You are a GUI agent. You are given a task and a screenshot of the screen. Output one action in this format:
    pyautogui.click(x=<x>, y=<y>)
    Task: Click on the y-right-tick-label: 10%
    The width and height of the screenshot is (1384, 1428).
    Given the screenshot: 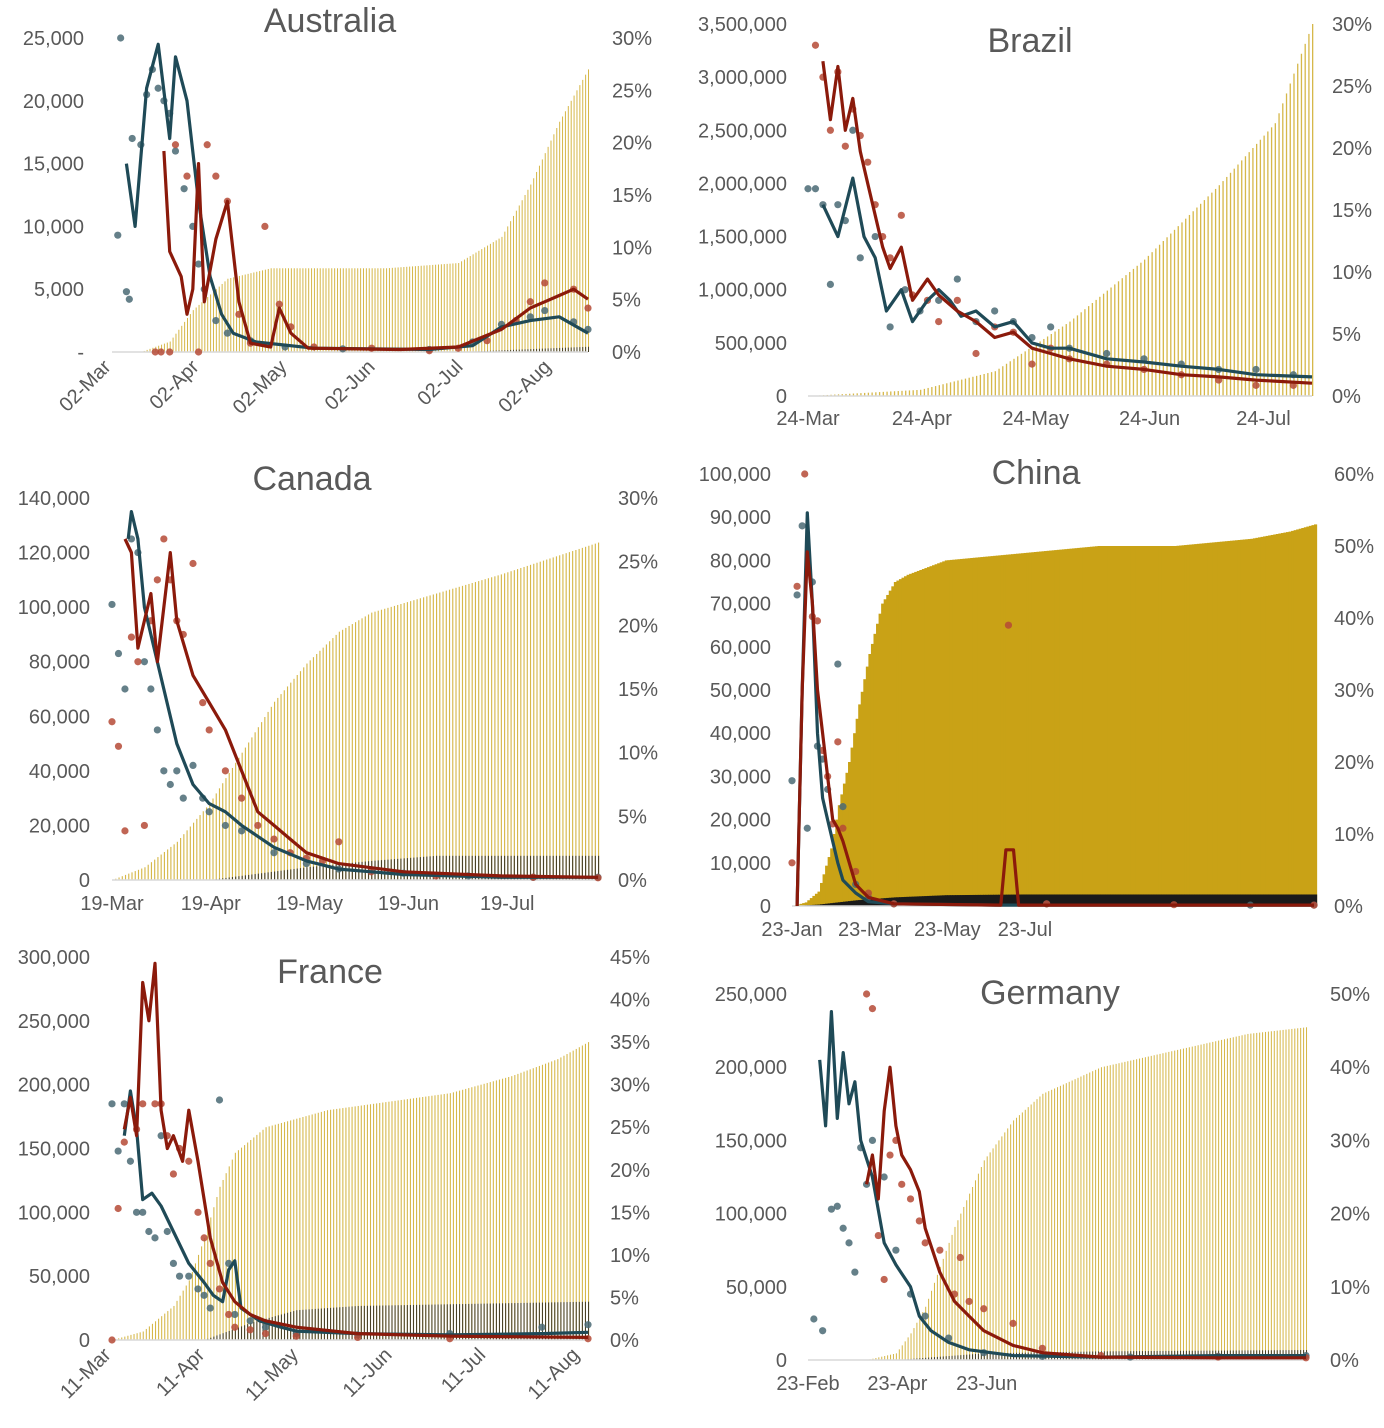 What is the action you would take?
    pyautogui.click(x=638, y=754)
    